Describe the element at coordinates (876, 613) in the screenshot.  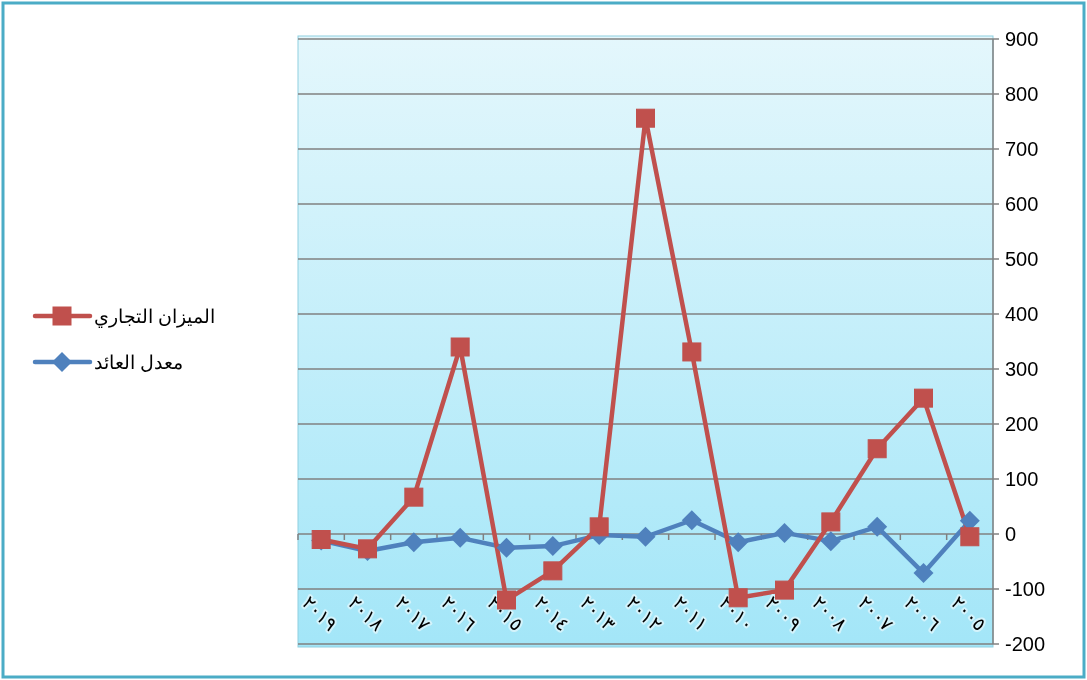
I see `x-tick-label: ٢٠٠٧` at that location.